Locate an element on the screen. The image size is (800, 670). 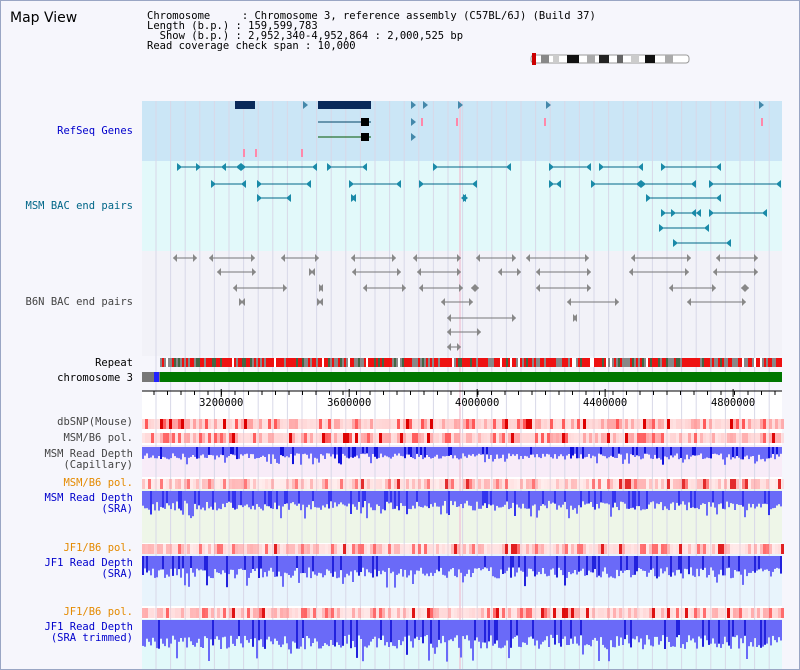
track-label-b6n-bac: B6N BAC end pairs is located at coordinates (79, 302).